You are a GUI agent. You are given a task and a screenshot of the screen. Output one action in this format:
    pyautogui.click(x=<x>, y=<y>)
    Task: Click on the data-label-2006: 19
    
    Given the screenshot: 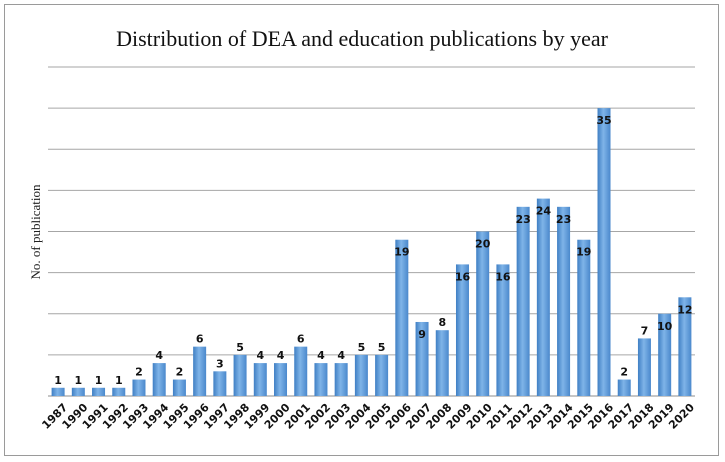 What is the action you would take?
    pyautogui.click(x=401, y=252)
    